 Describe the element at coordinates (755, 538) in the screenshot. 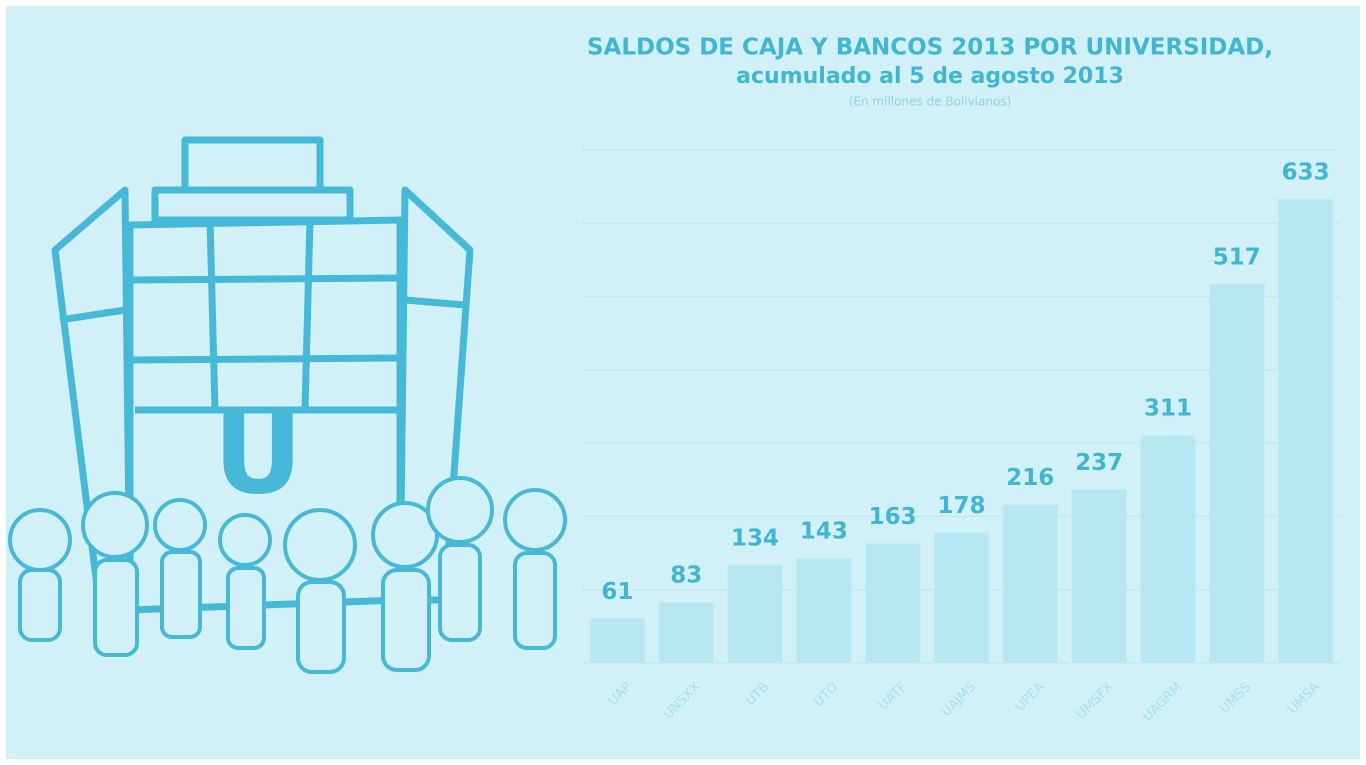

I see `value-label: 134` at that location.